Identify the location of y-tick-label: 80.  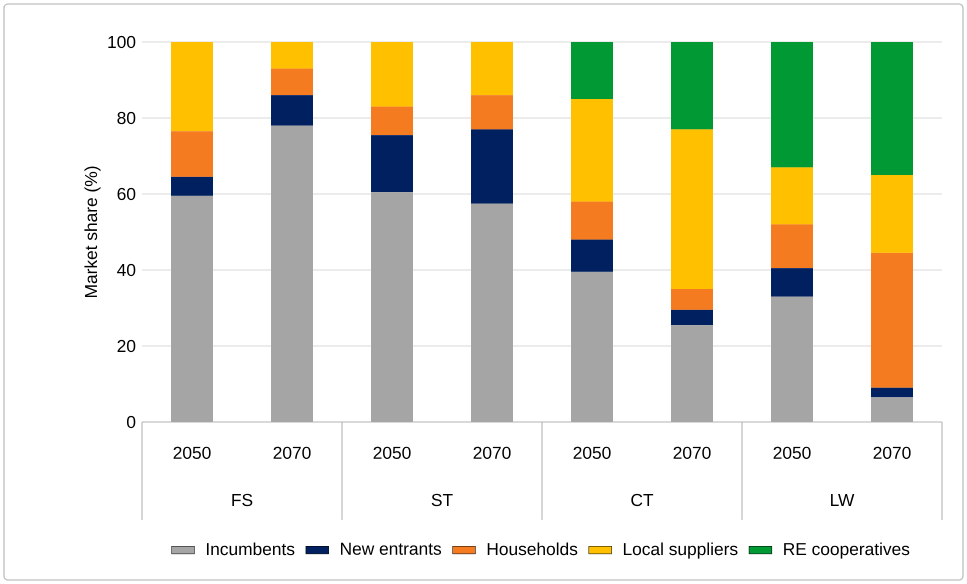
(126, 118).